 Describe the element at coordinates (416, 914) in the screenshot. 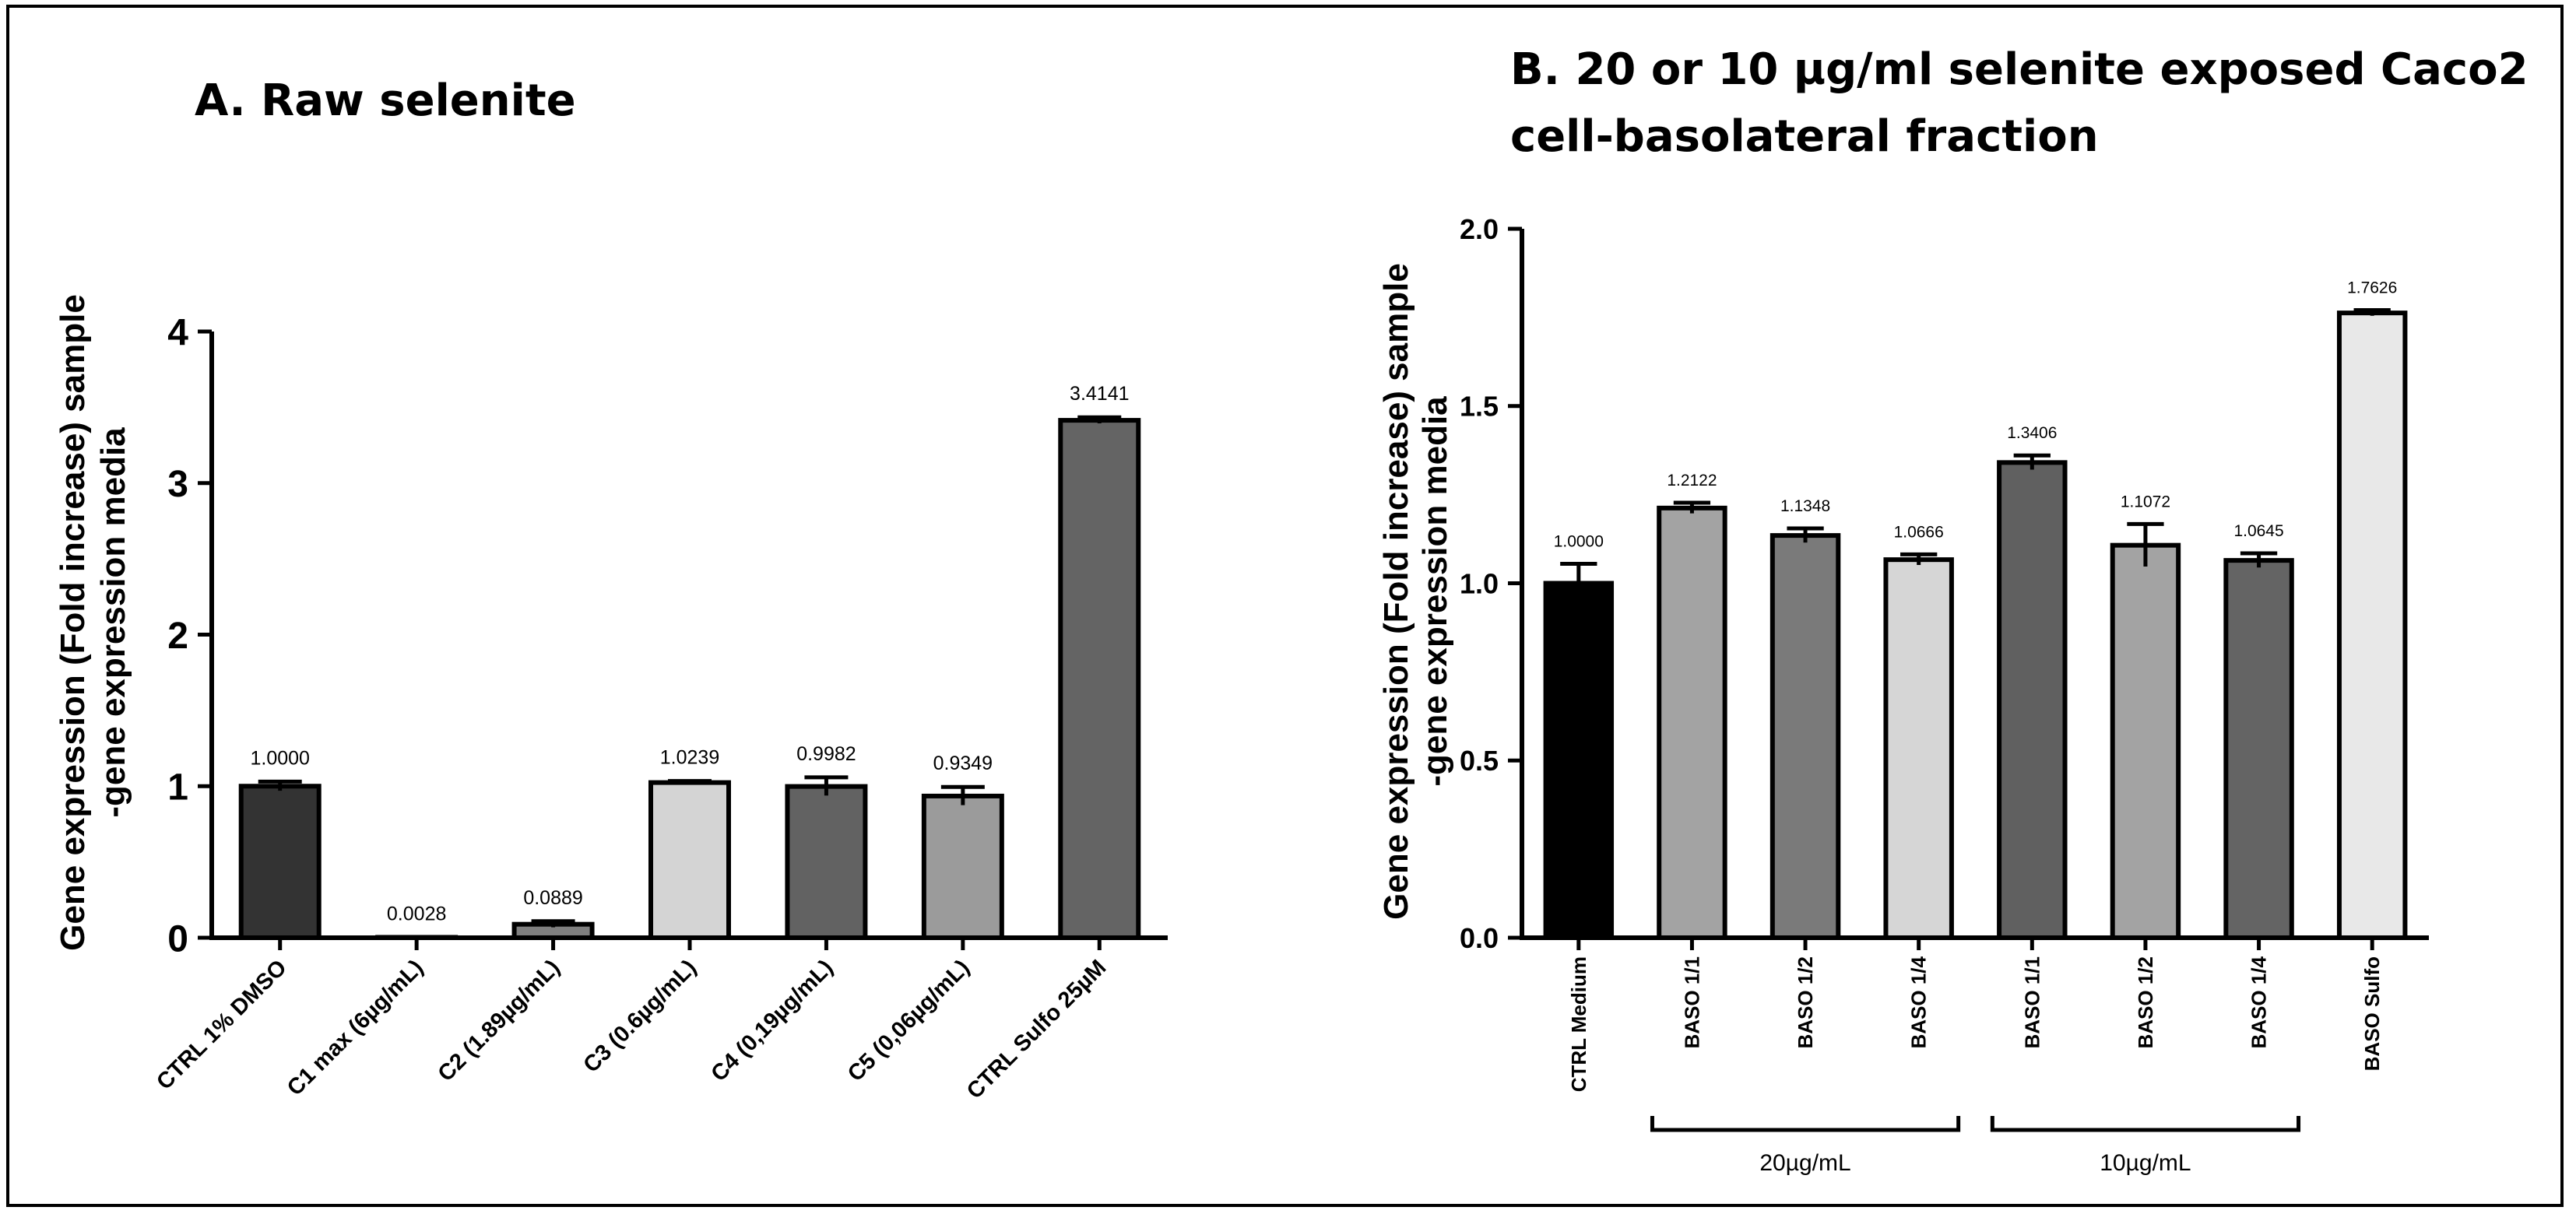

I see `panel-a-data-label: 0.0028` at that location.